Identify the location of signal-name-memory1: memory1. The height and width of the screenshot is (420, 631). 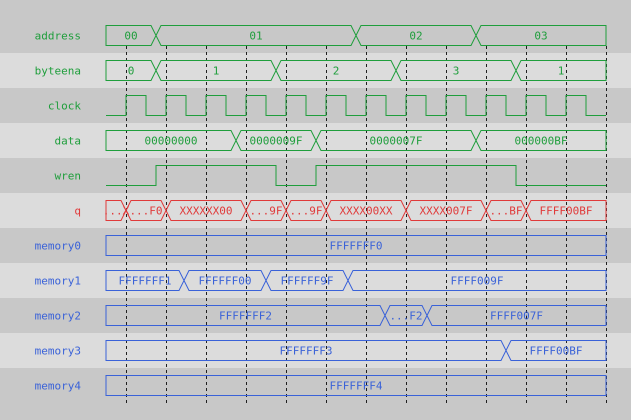
(58, 281).